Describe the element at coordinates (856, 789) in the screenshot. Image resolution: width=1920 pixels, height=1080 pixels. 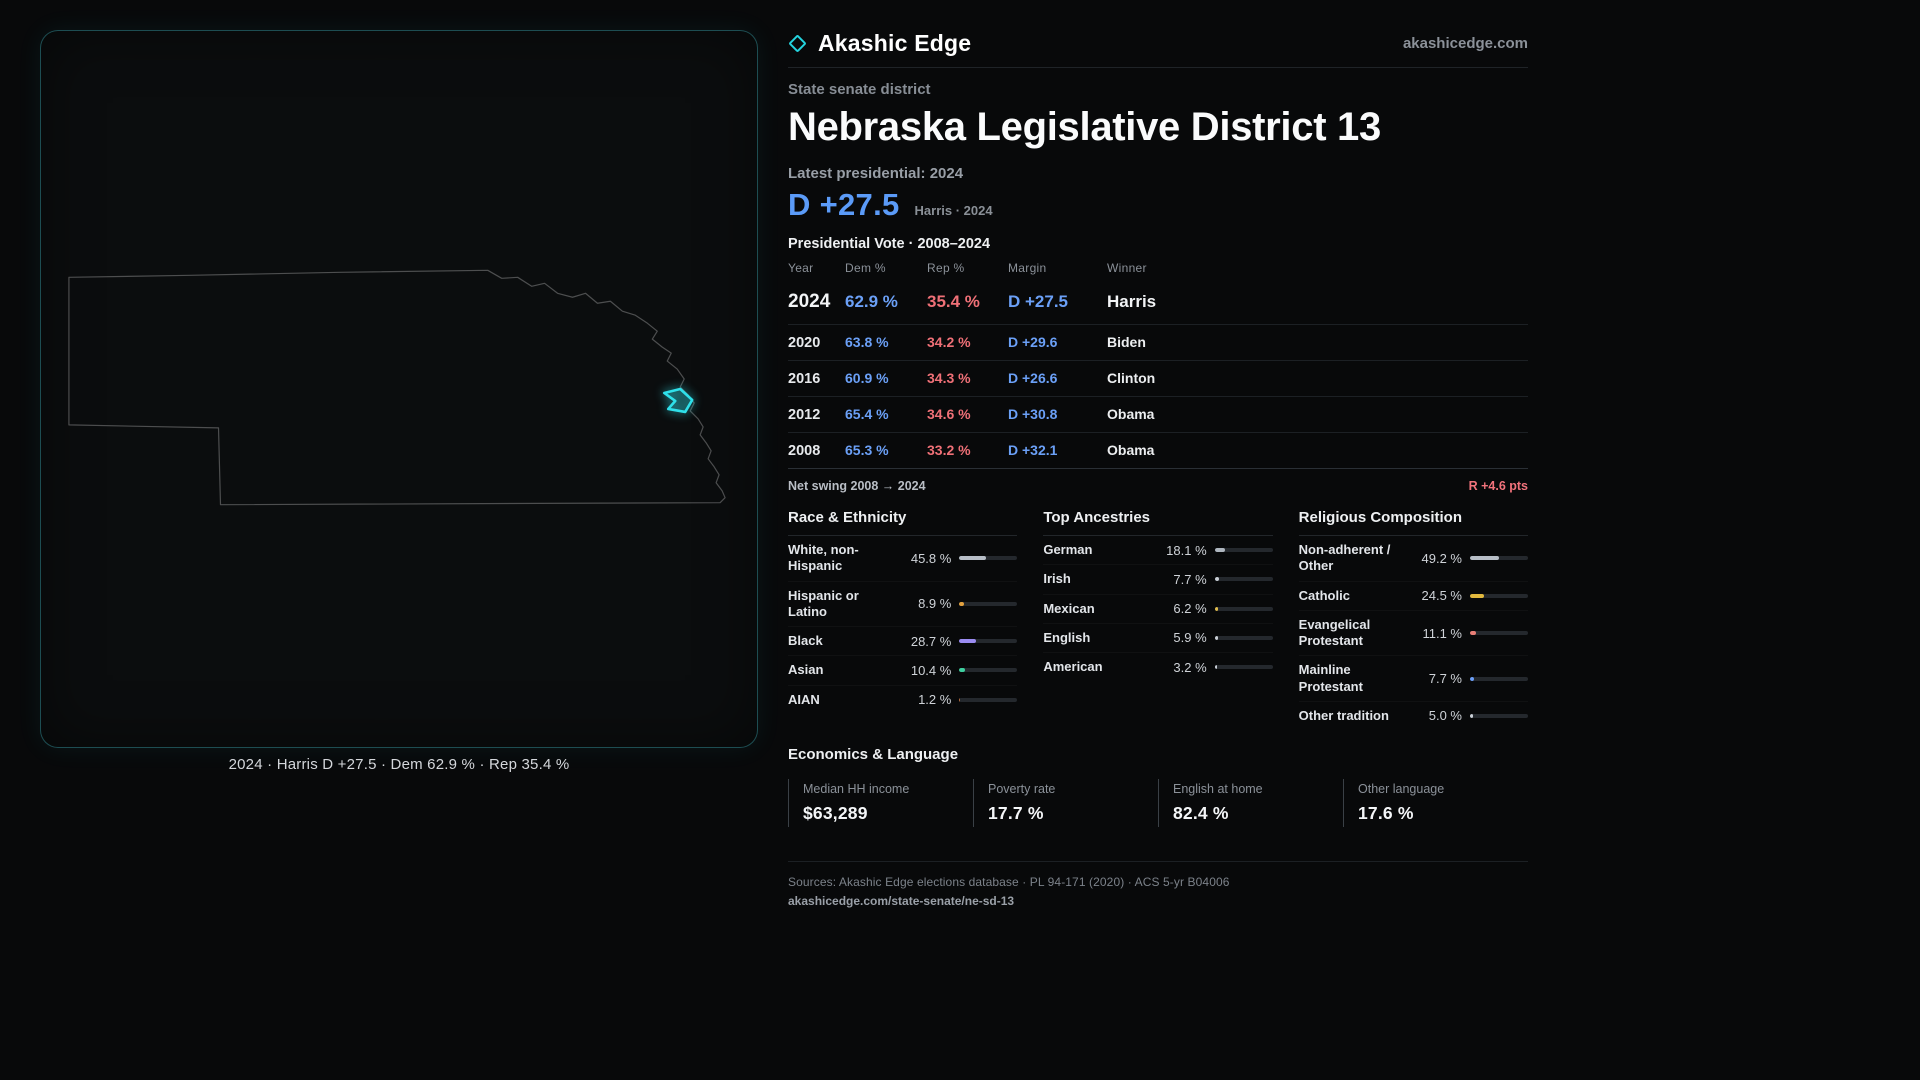
I see `stat-label: Median HH income` at that location.